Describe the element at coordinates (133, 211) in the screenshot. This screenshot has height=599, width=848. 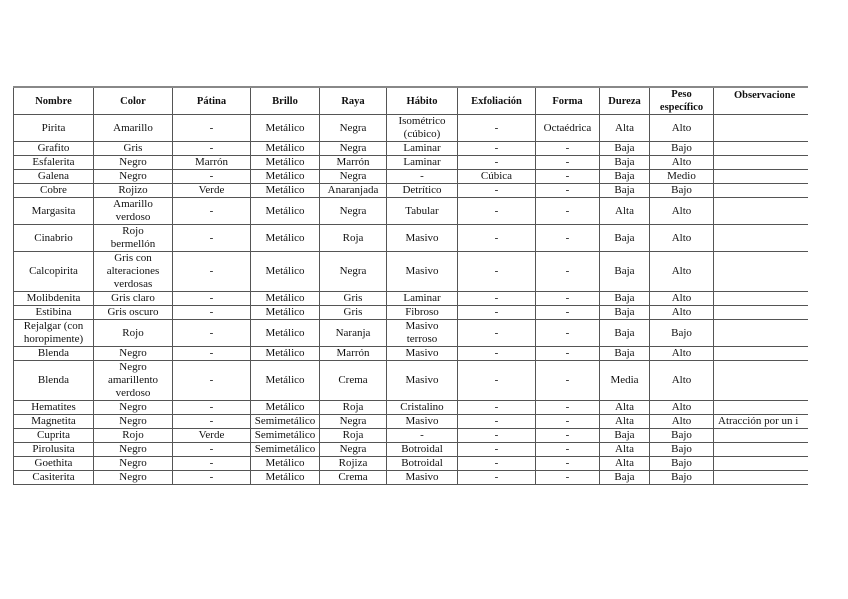
I see `cell-color: Amarillo verdoso` at that location.